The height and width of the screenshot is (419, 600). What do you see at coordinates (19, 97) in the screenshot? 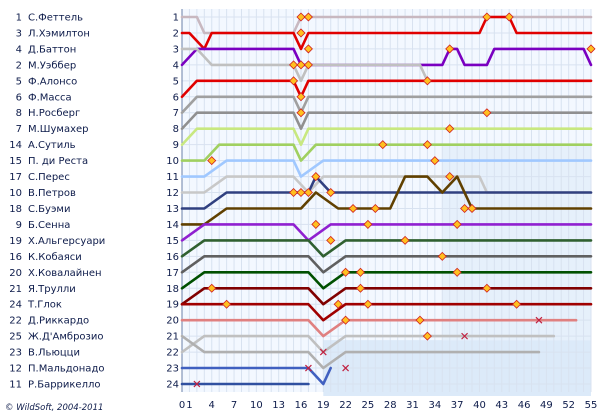
I see `grid-number-label: 6` at bounding box center [19, 97].